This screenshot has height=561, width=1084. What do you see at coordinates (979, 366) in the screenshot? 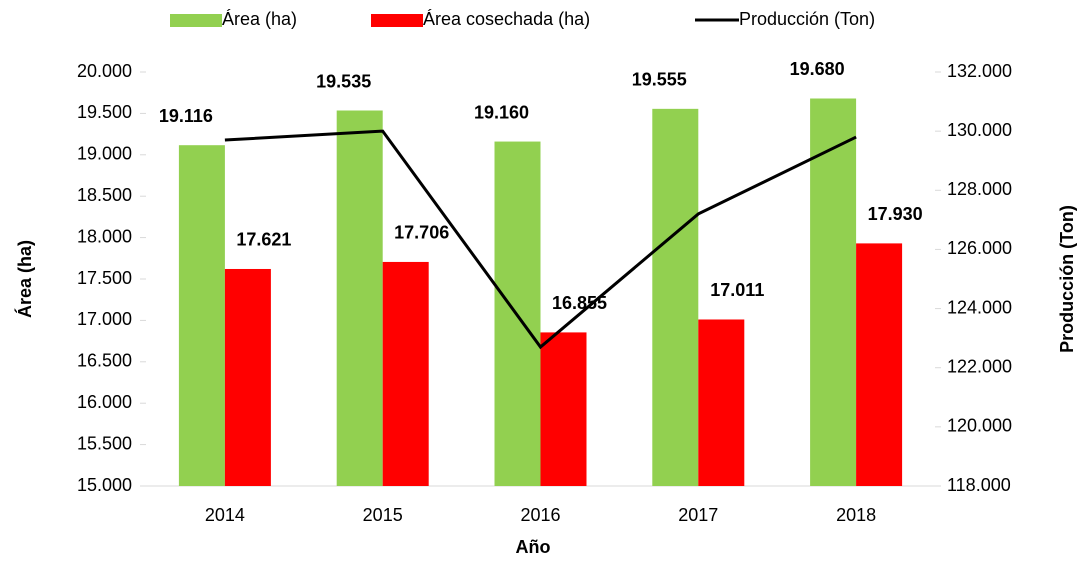
I see `y2-tick-label: 122.000` at bounding box center [979, 366].